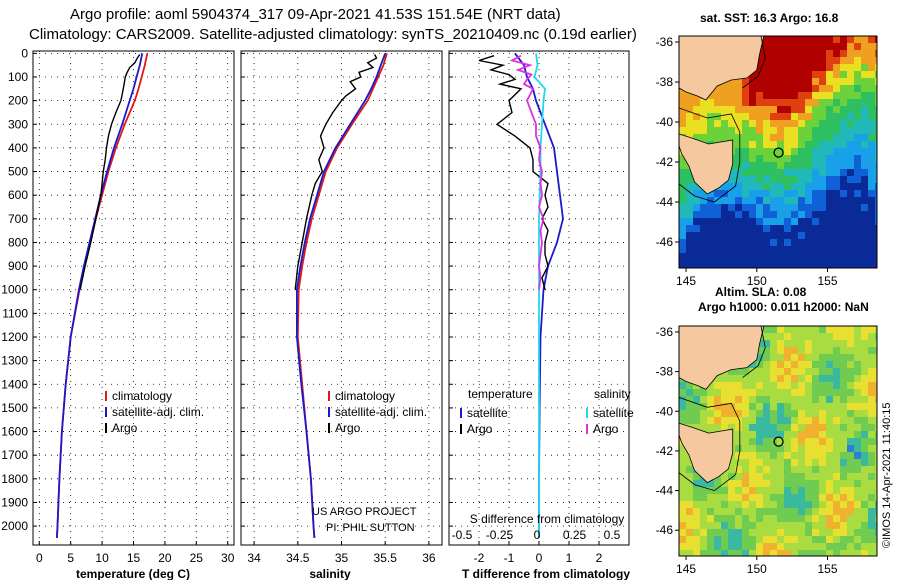  Describe the element at coordinates (158, 412) in the screenshot. I see `legend-label: satellite-adj. clim.` at that location.